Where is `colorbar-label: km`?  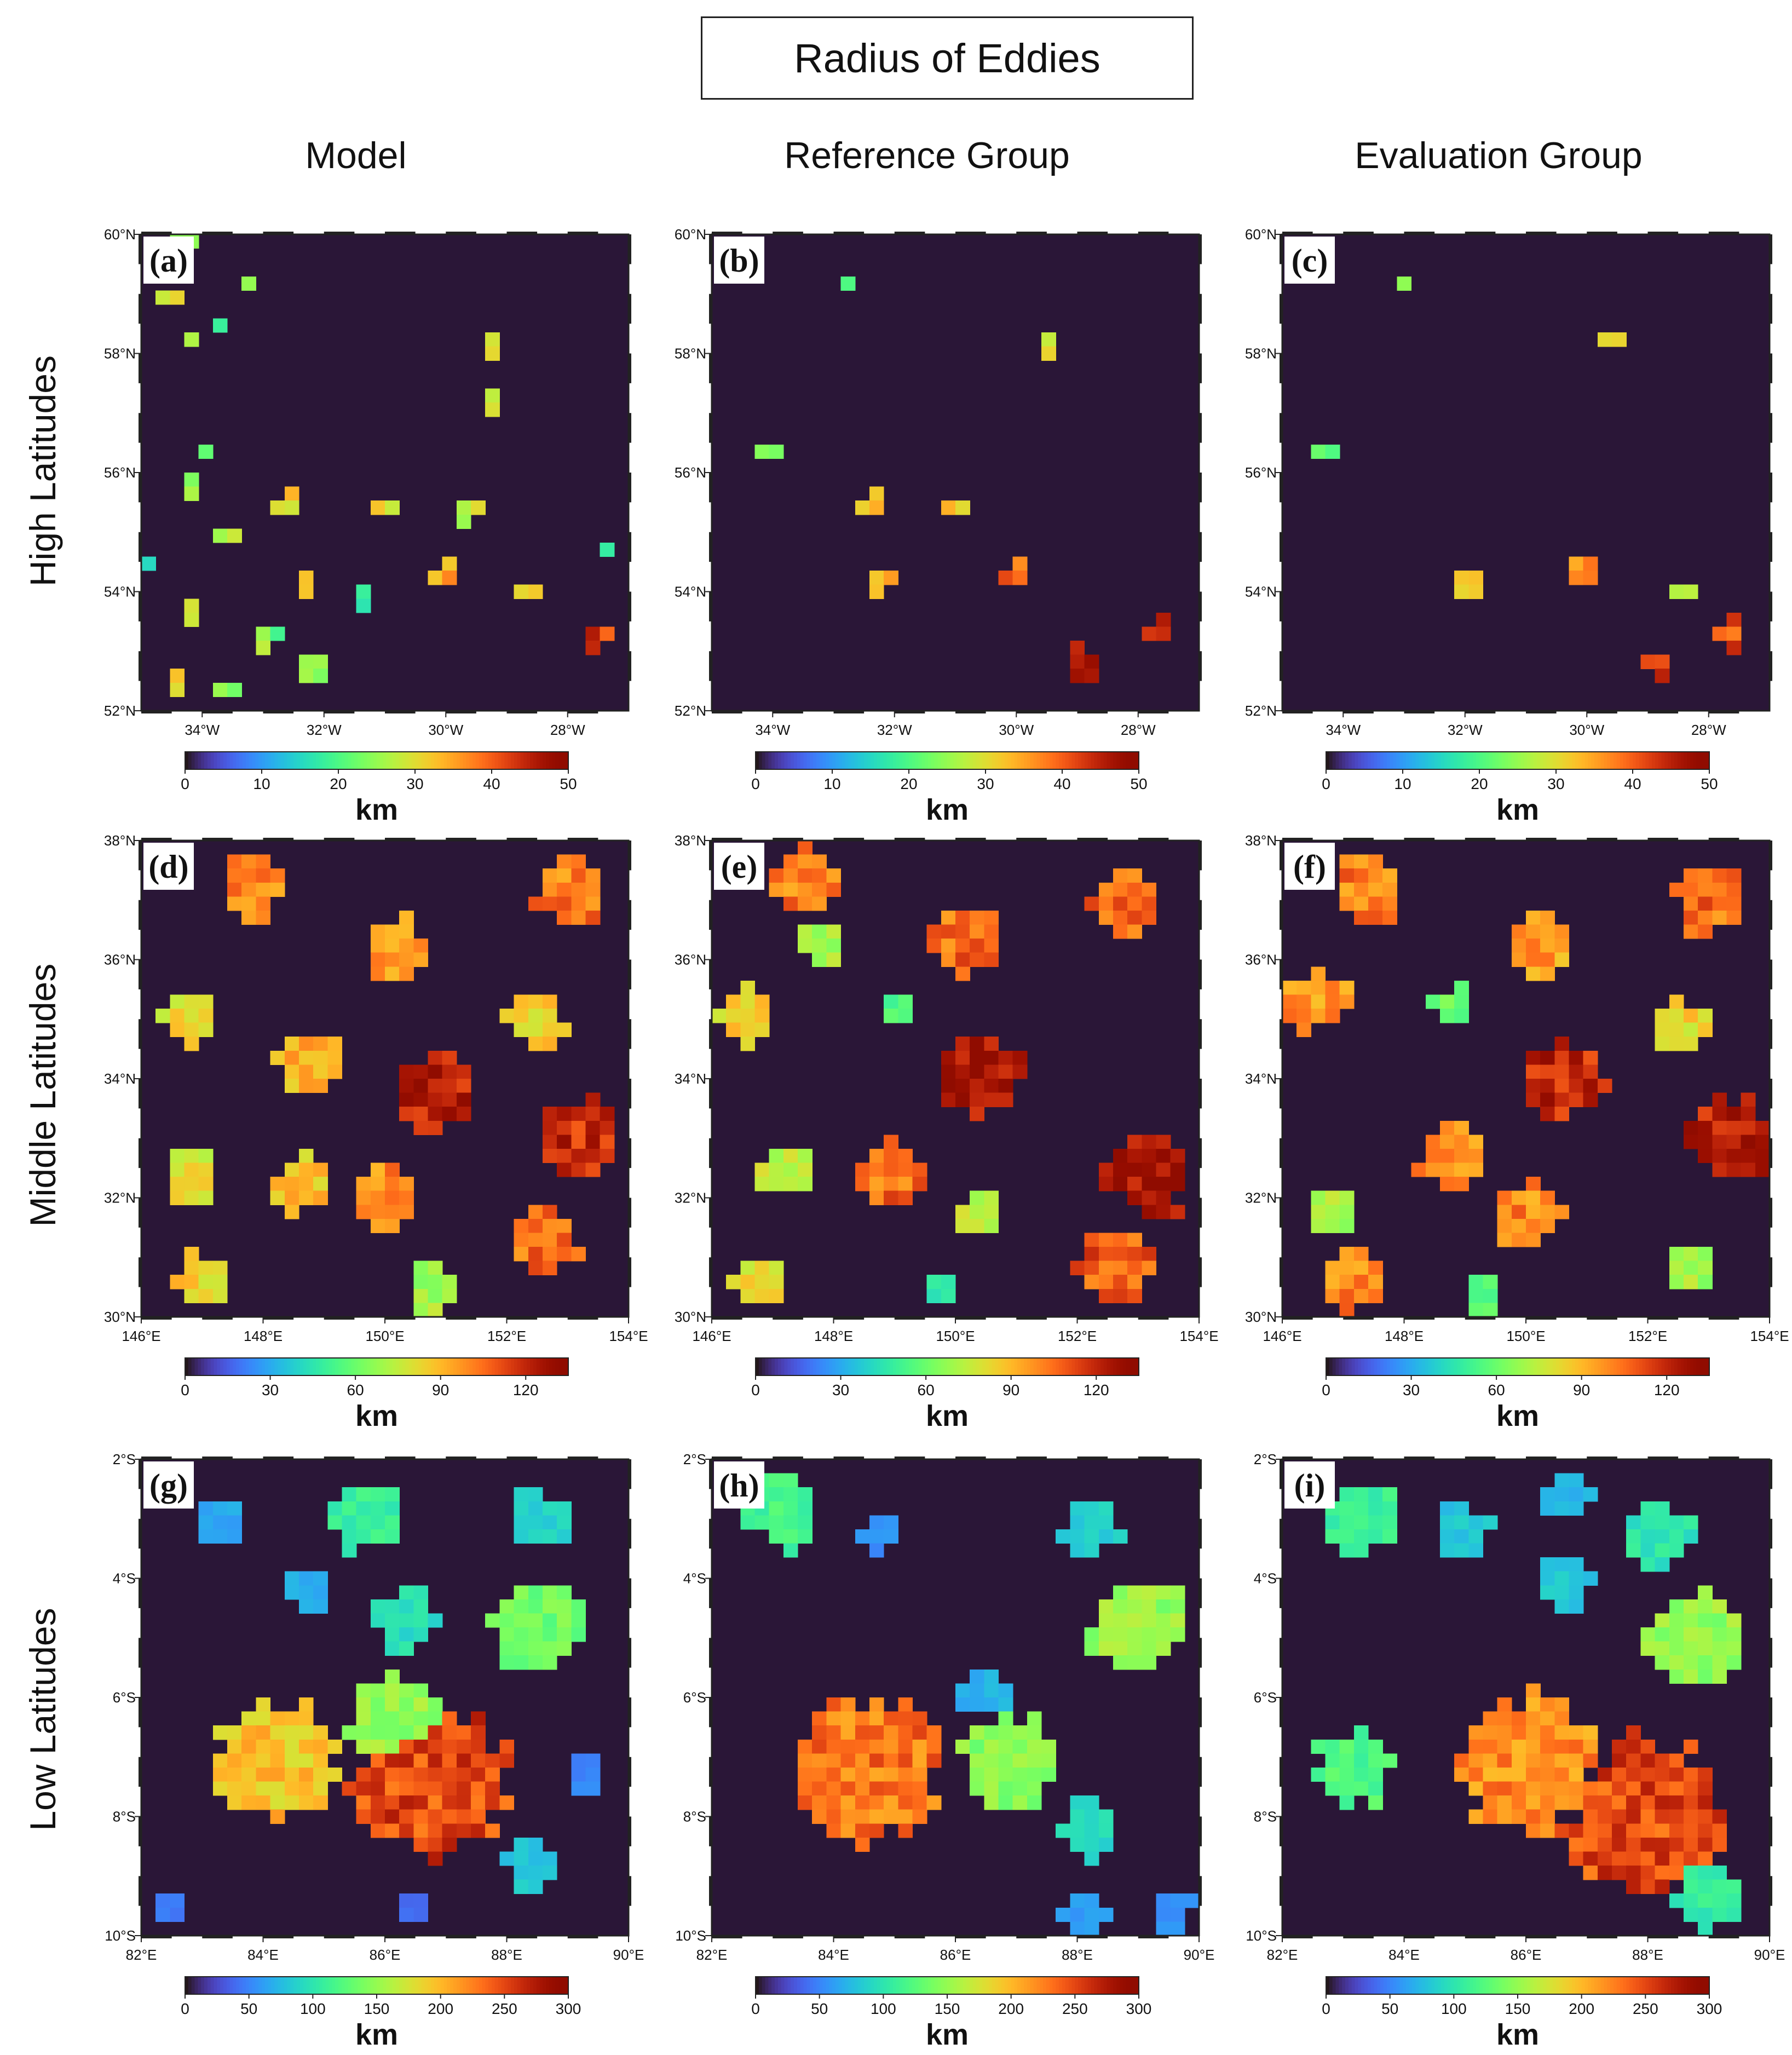
colorbar-label: km is located at coordinates (376, 809).